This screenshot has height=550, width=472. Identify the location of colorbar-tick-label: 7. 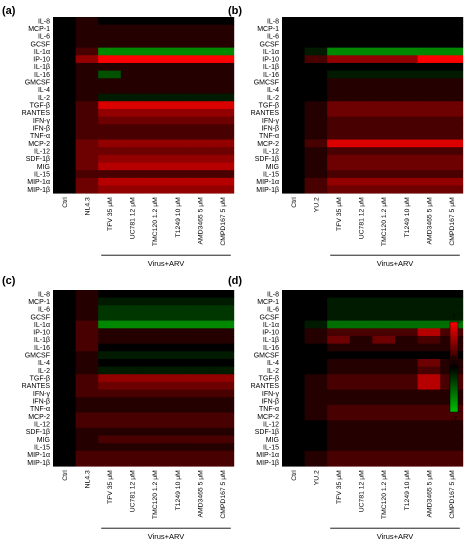
(454, 316).